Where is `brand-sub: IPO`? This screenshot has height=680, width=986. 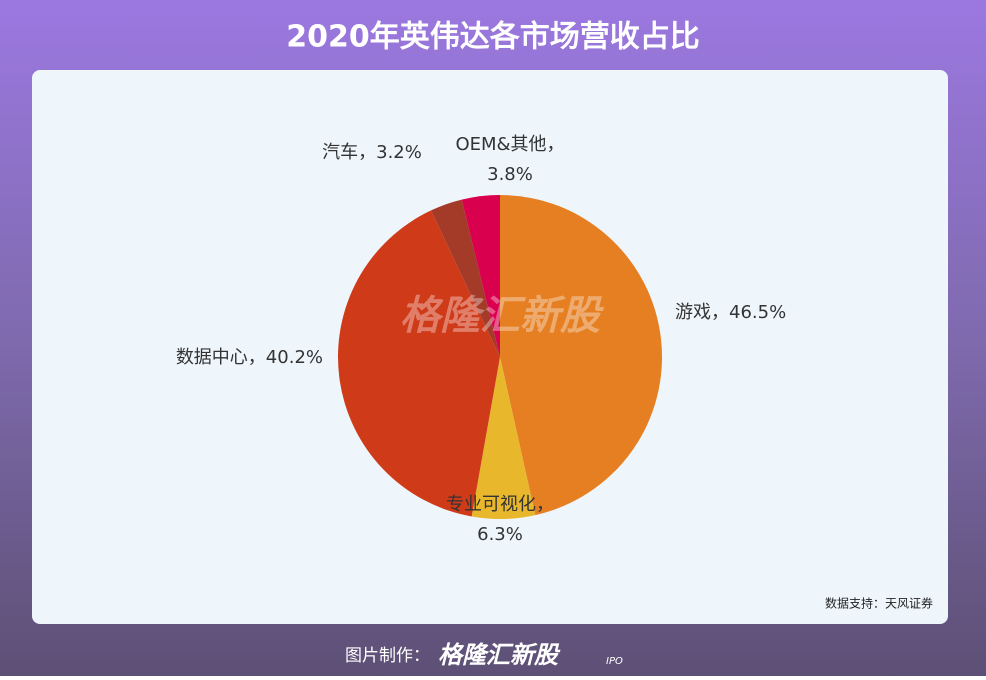
brand-sub: IPO is located at coordinates (614, 661).